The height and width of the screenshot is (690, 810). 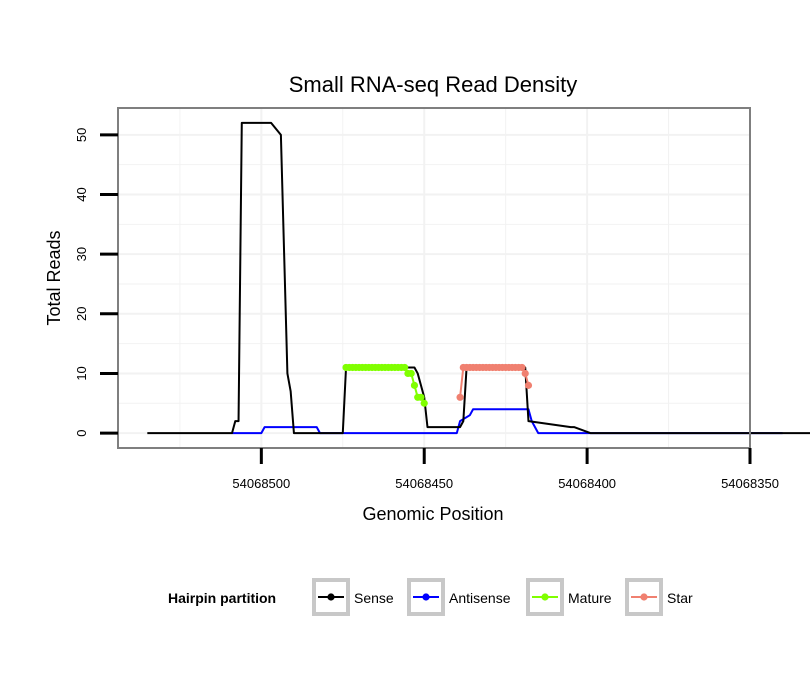 I want to click on y-axis-label: Total Reads, so click(x=54, y=277).